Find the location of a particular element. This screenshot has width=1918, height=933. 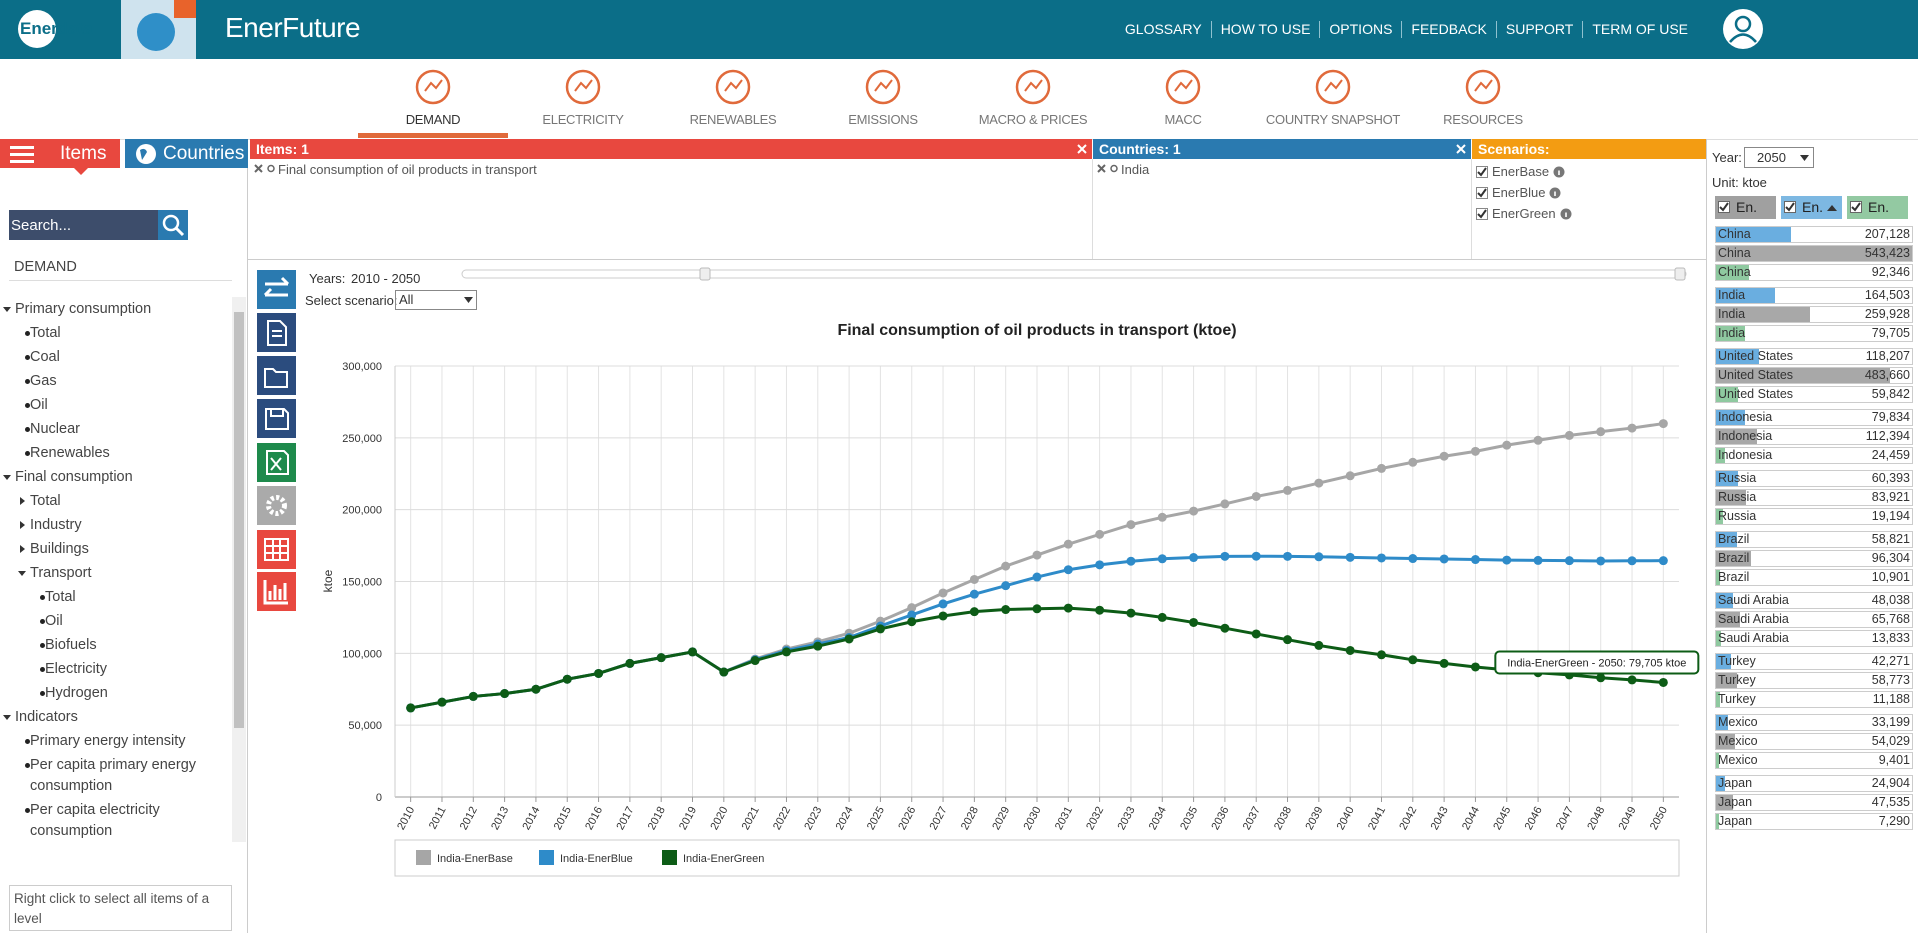

ranking-row: Brazil 10,901 is located at coordinates (1814, 578).